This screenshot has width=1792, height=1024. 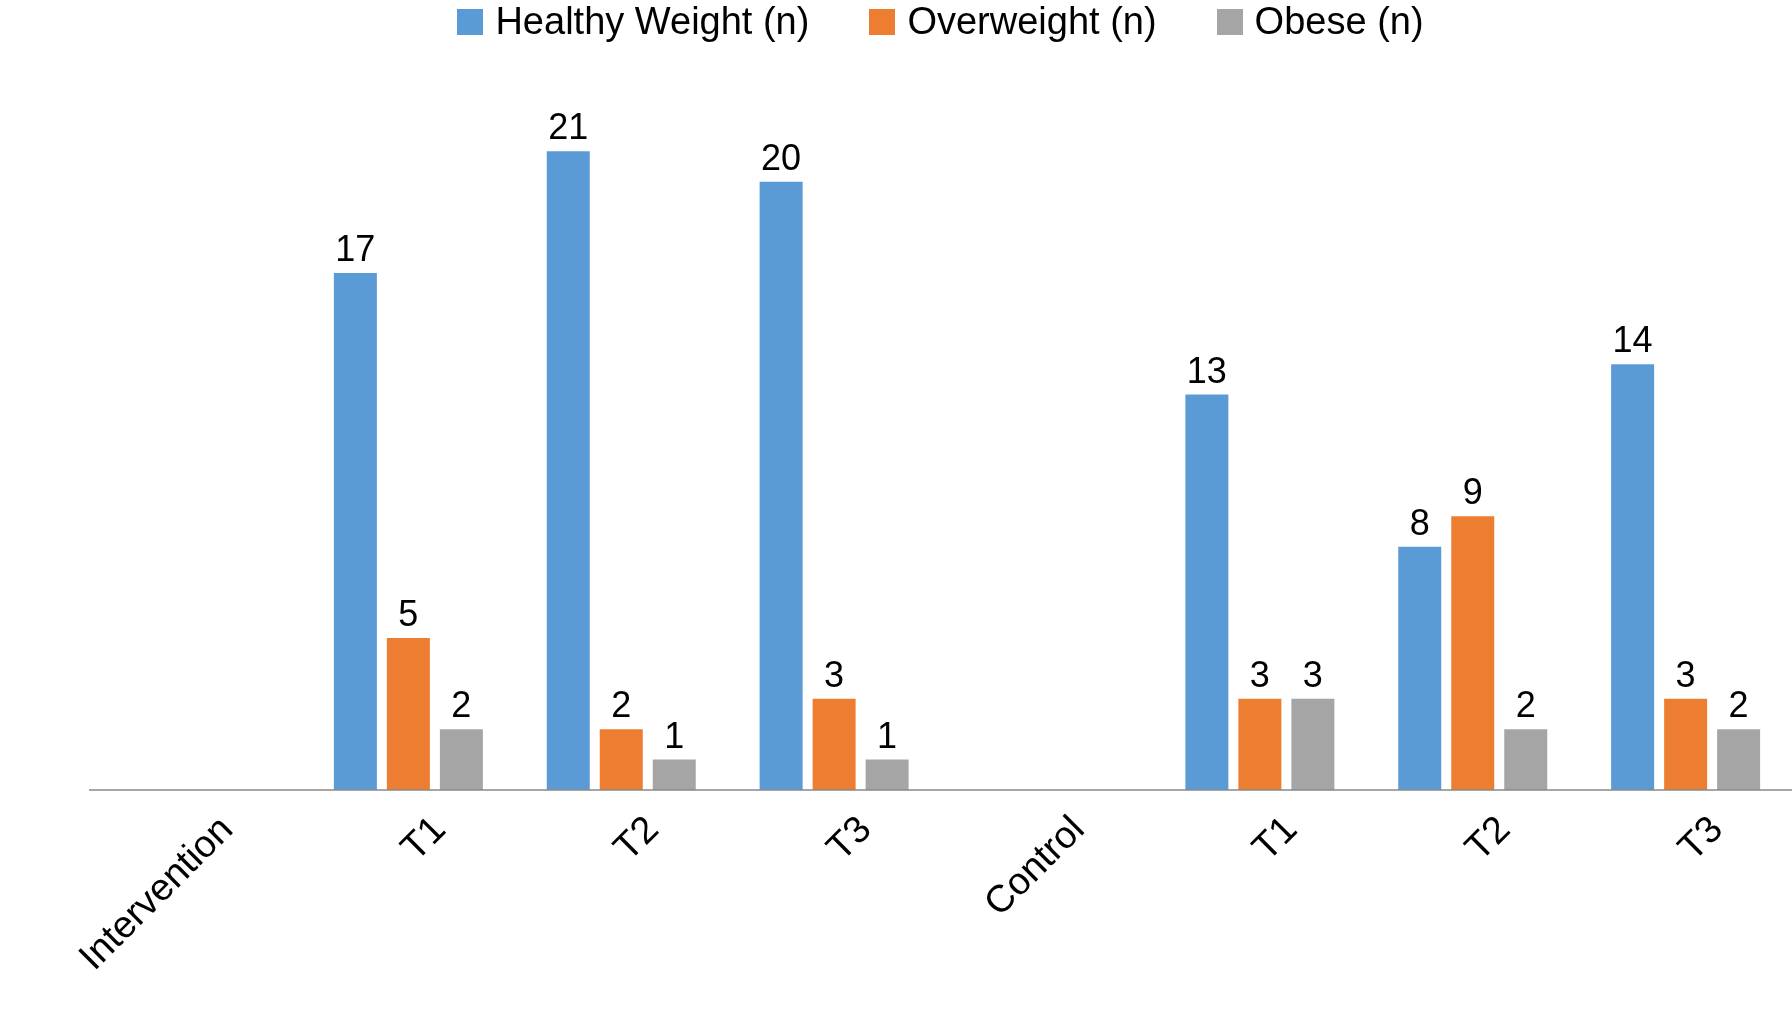 What do you see at coordinates (1339, 21) in the screenshot?
I see `legend-label: Obese (n)` at bounding box center [1339, 21].